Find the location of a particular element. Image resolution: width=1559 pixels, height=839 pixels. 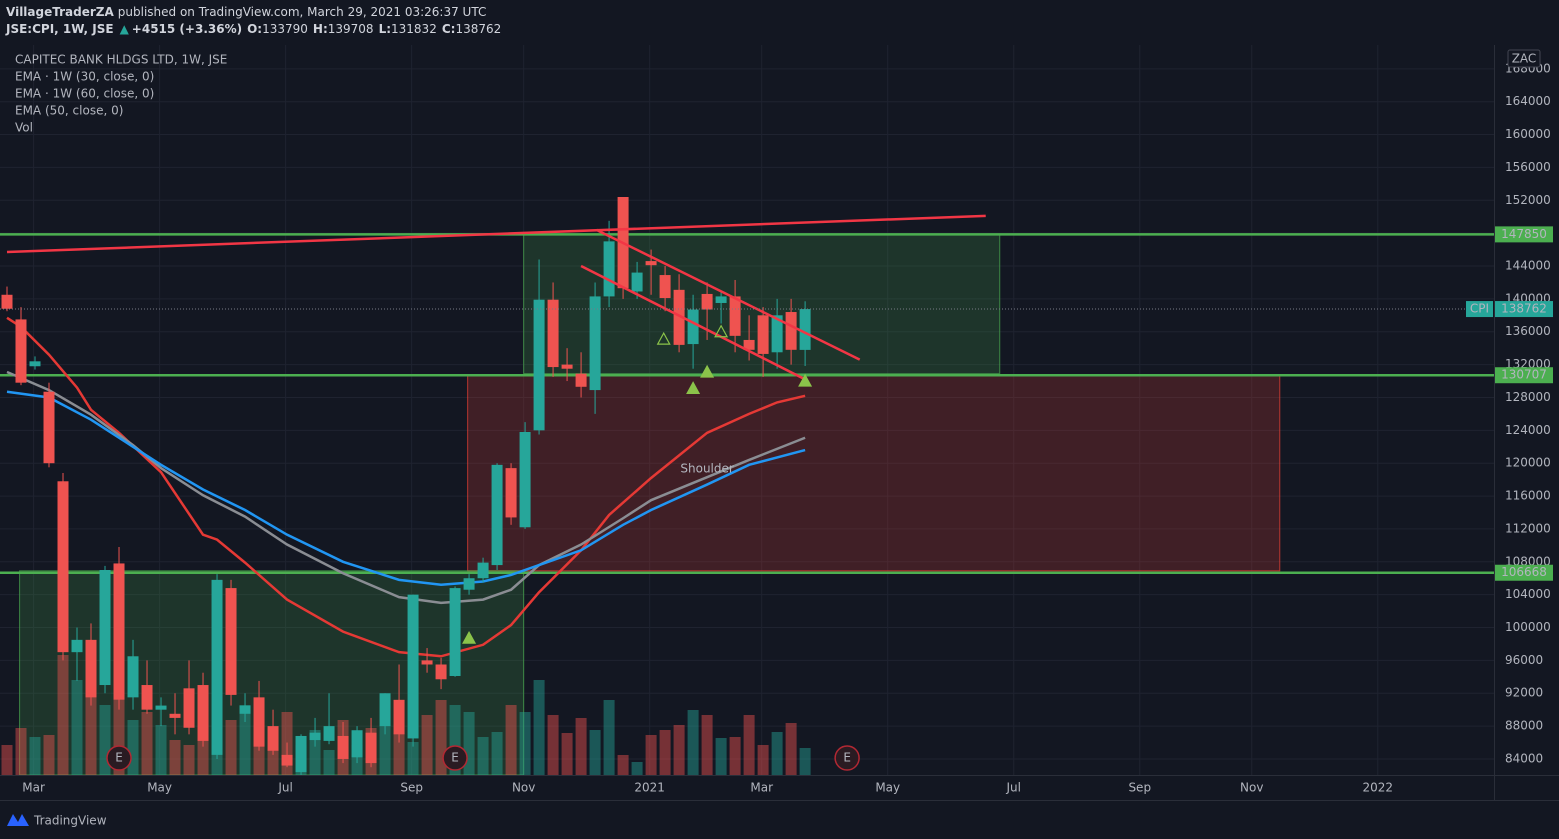

axis-badges: 147850 130707 106668 CPI 138762 is located at coordinates (1509, 403).